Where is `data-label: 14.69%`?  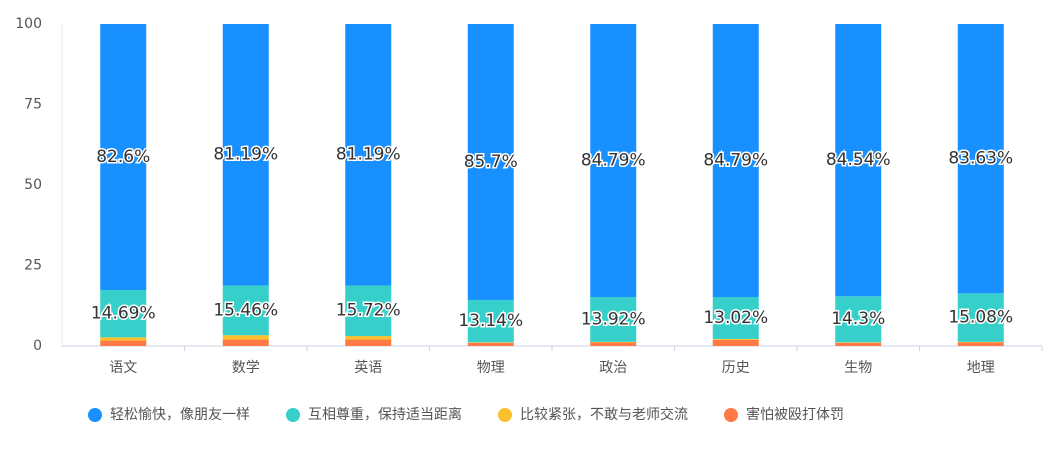
data-label: 14.69% is located at coordinates (123, 314).